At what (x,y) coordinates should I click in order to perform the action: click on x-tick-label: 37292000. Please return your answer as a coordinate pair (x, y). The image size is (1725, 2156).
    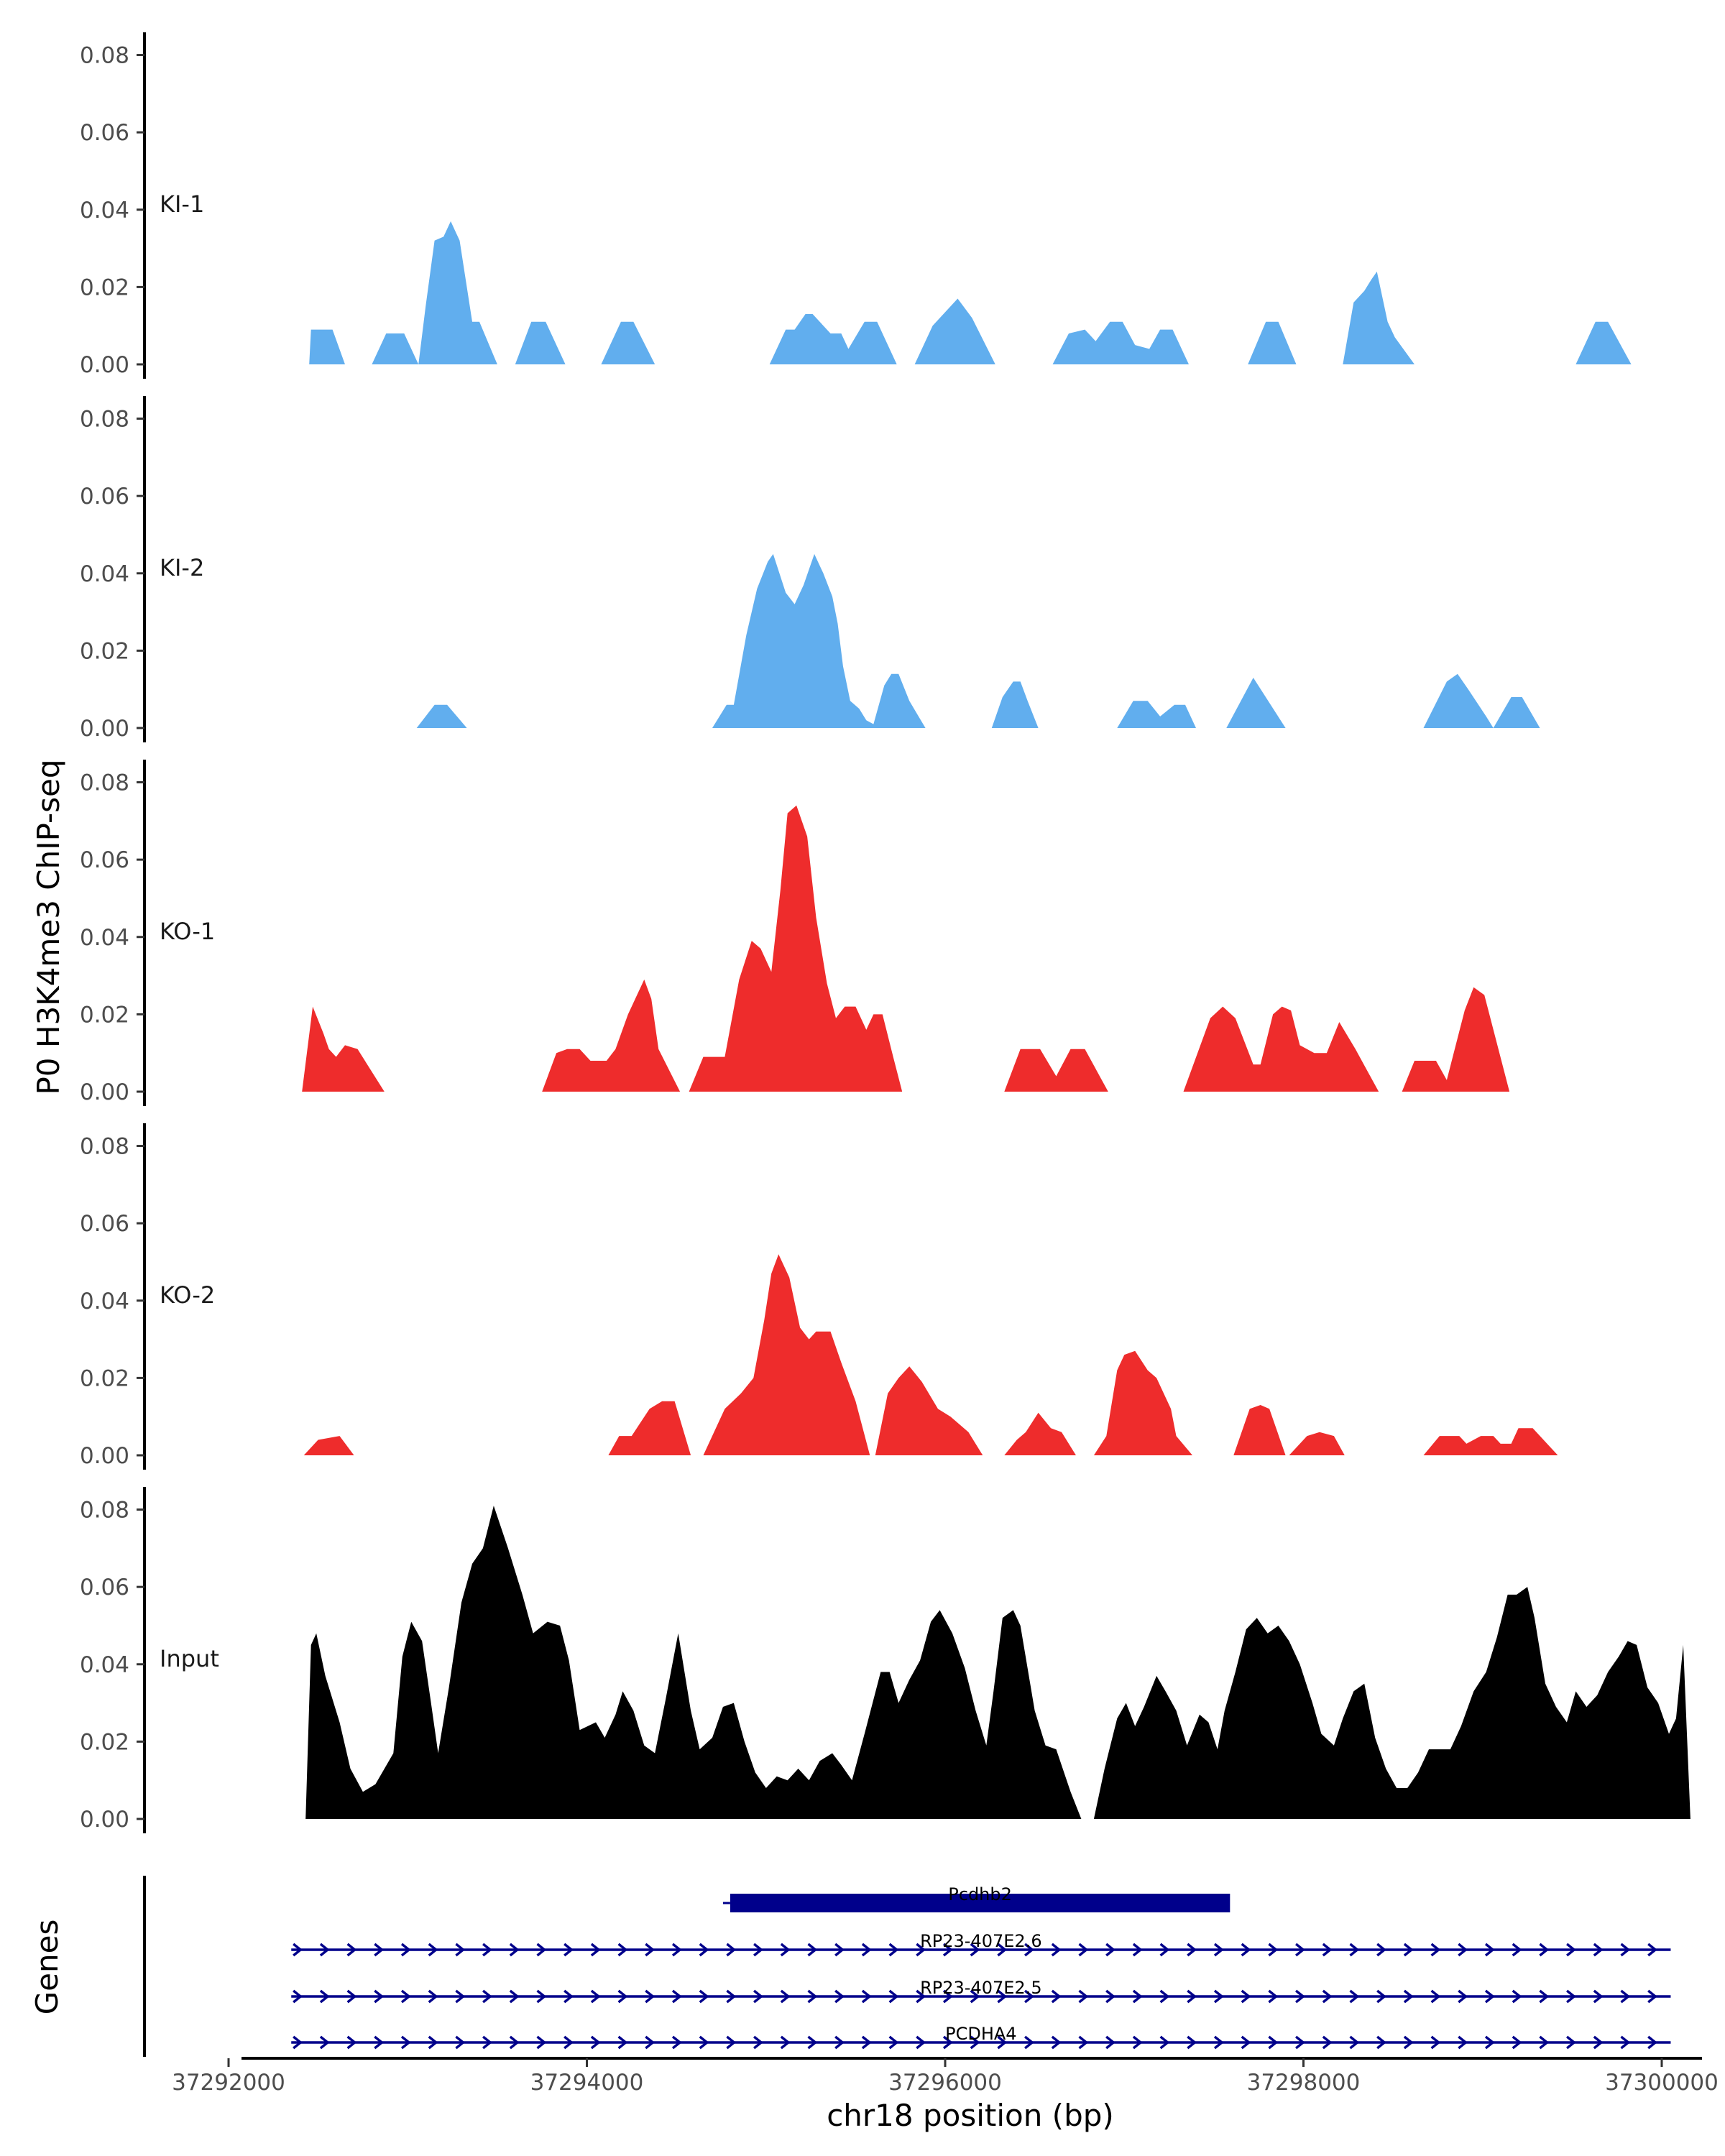
    Looking at the image, I should click on (228, 2083).